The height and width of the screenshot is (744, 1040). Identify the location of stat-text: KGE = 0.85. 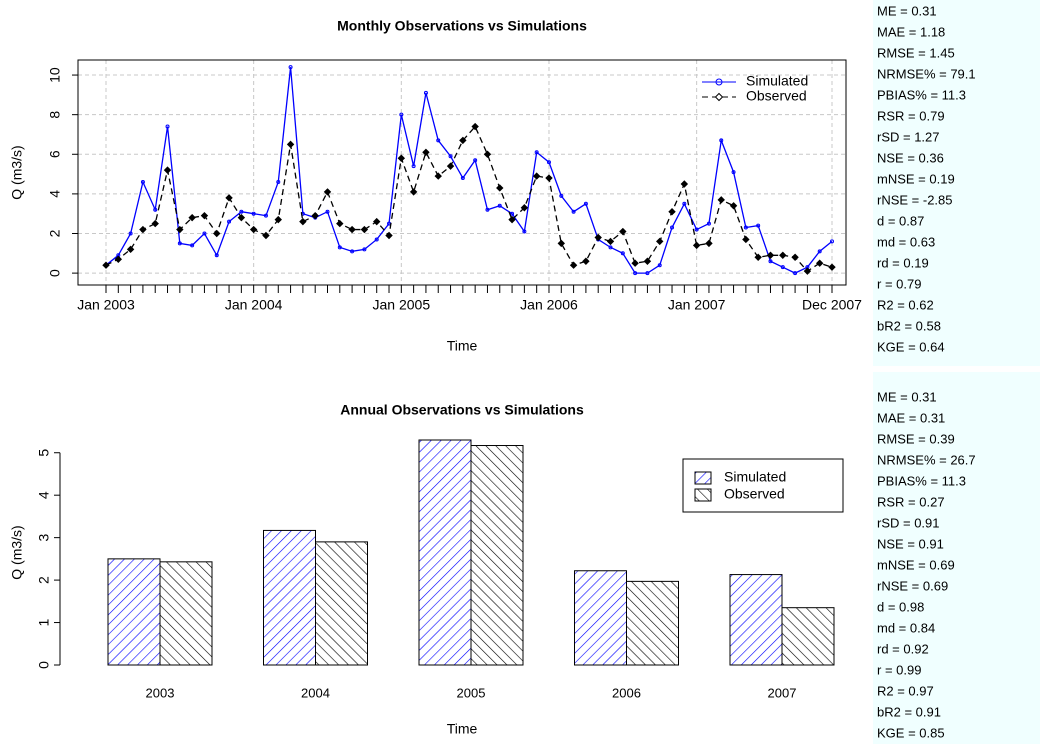
(911, 732).